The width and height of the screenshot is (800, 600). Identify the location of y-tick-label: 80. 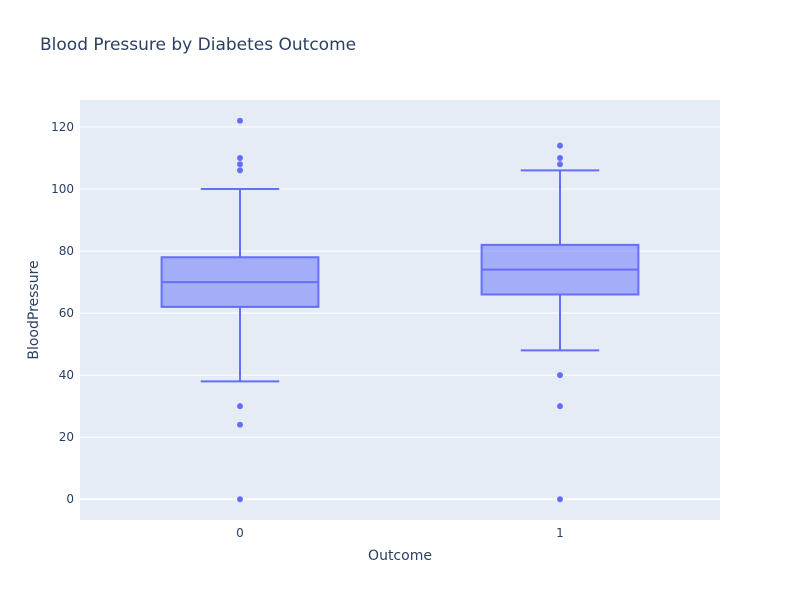
(66, 251).